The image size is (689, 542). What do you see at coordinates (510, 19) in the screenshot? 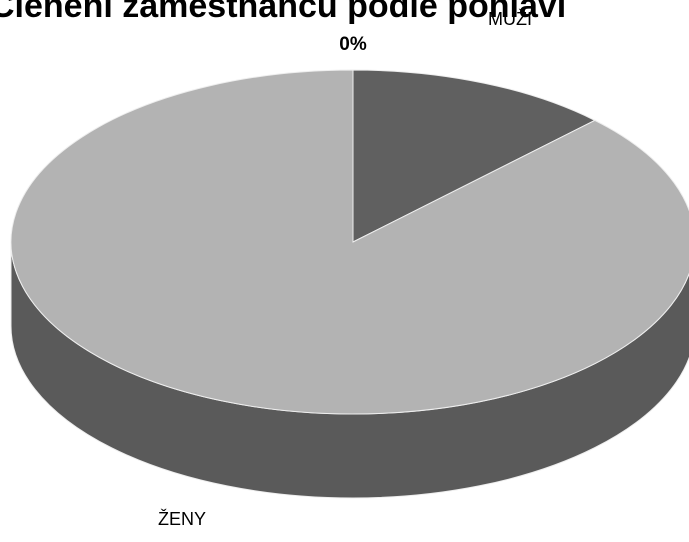
I see `slice-label: MUŽI` at bounding box center [510, 19].